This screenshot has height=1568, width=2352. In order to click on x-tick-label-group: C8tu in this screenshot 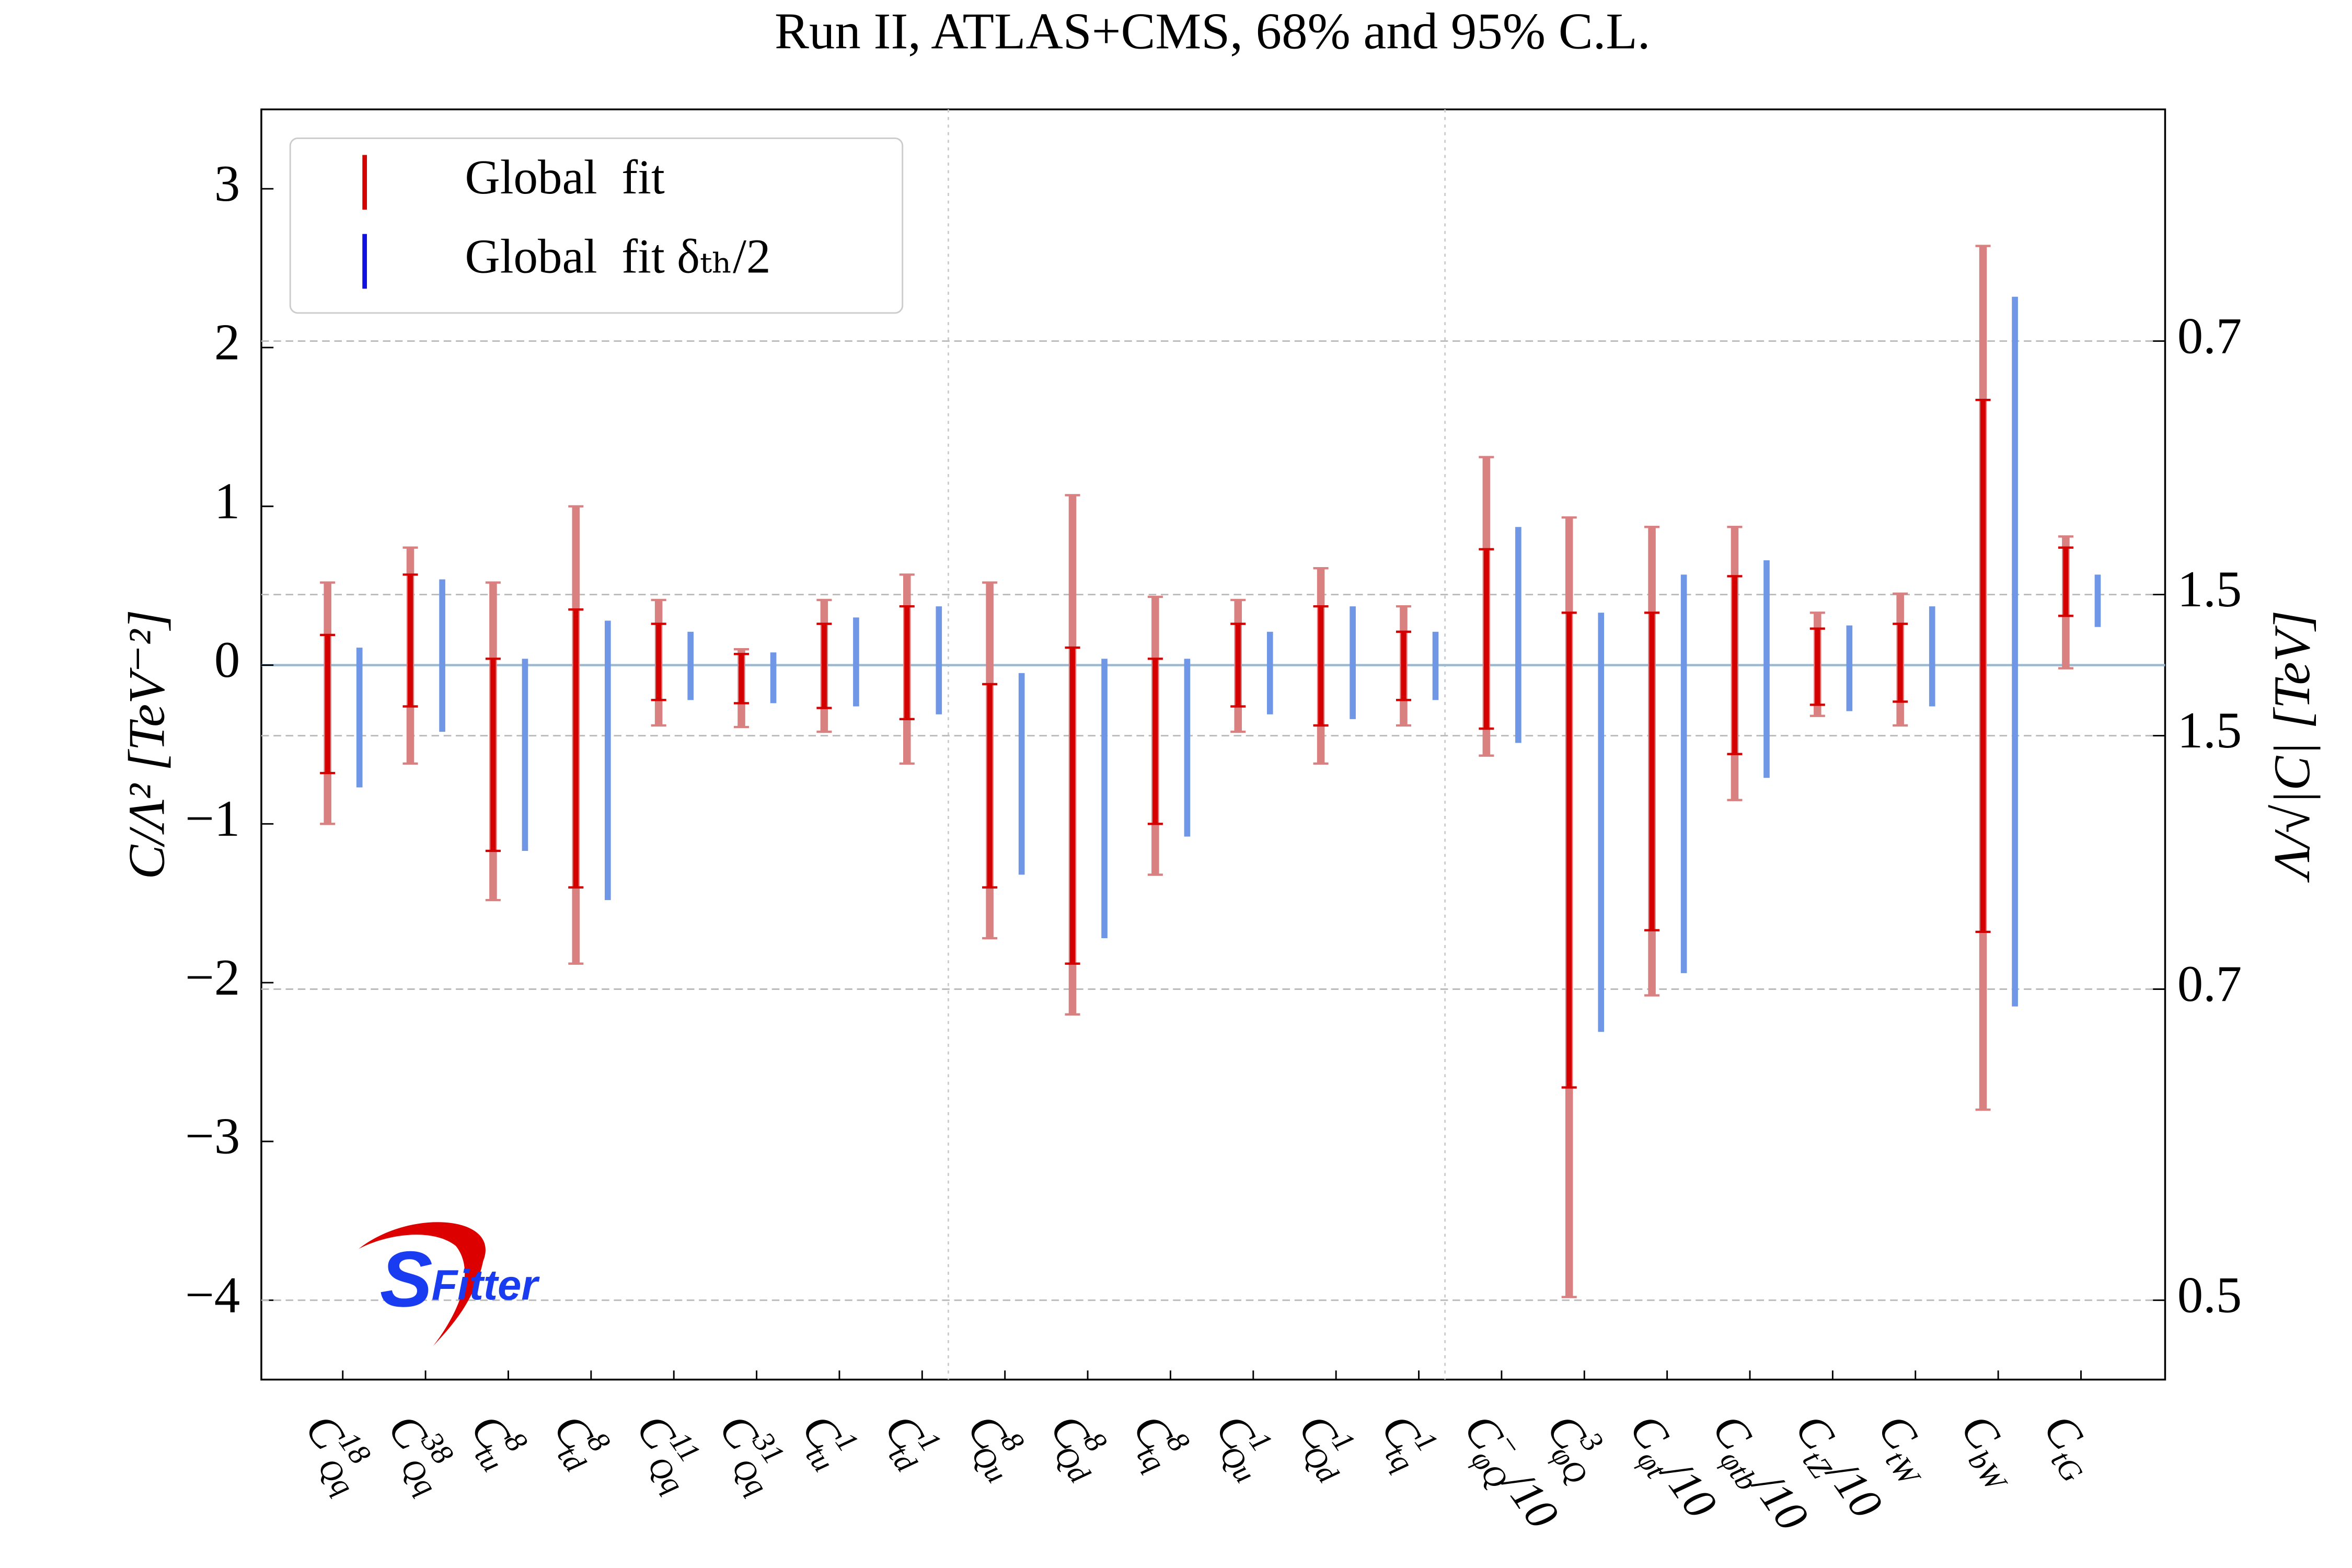, I will do `click(495, 1439)`.